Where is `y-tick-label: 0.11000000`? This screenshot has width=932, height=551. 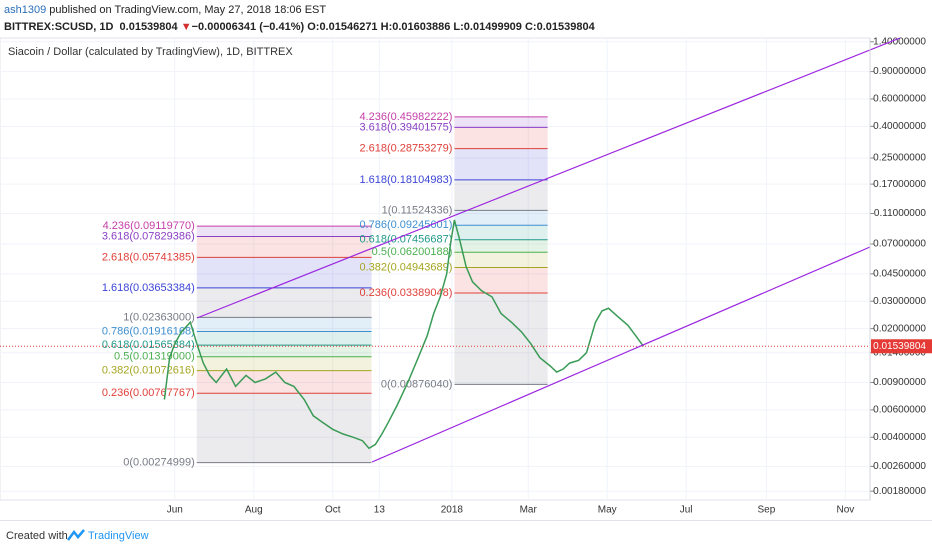 y-tick-label: 0.11000000 is located at coordinates (900, 213).